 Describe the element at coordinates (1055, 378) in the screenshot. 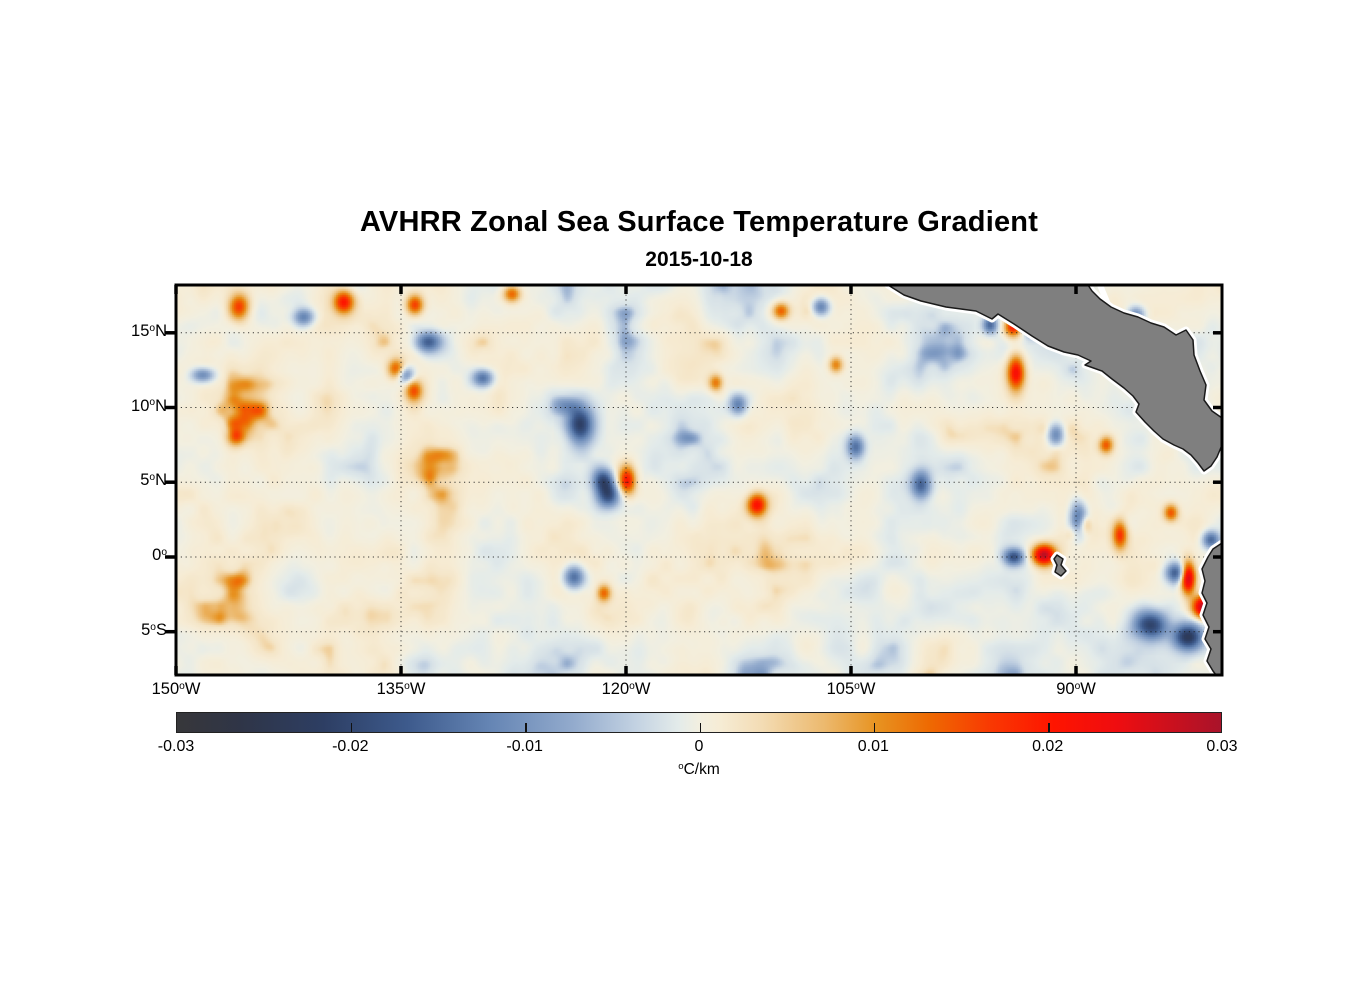

I see `central_america-landmass` at that location.